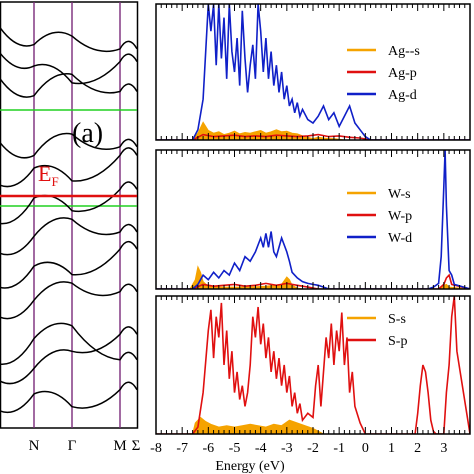  Describe the element at coordinates (402, 95) in the screenshot. I see `legend-label: Ag-d` at that location.